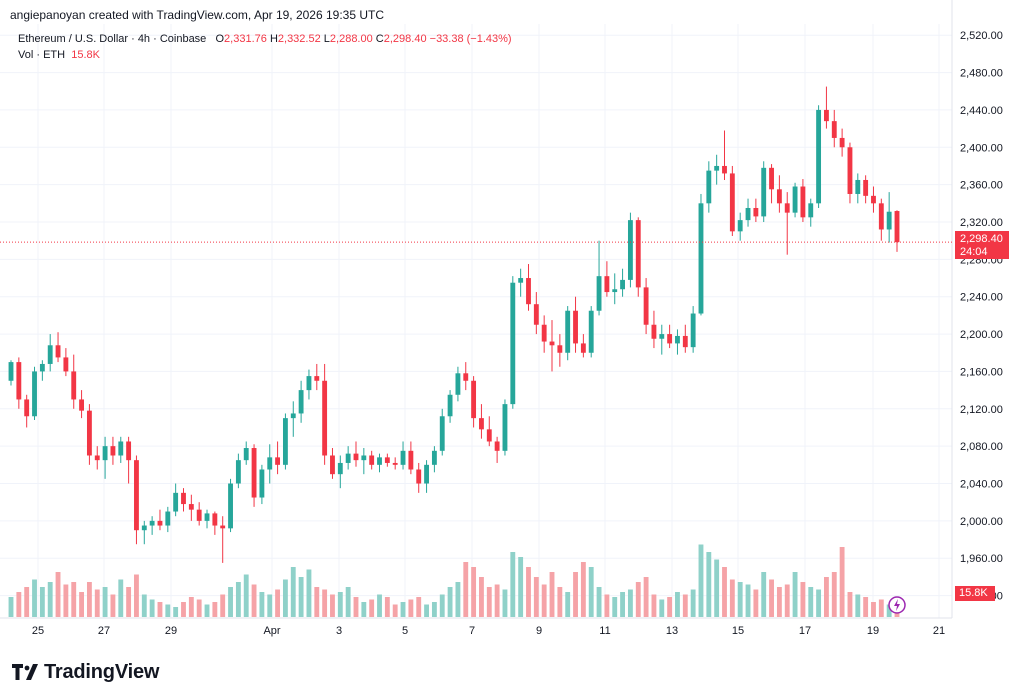  I want to click on symbol-label: Ethereum / U.S. Dollar · 4h · Coinbase, so click(112, 39).